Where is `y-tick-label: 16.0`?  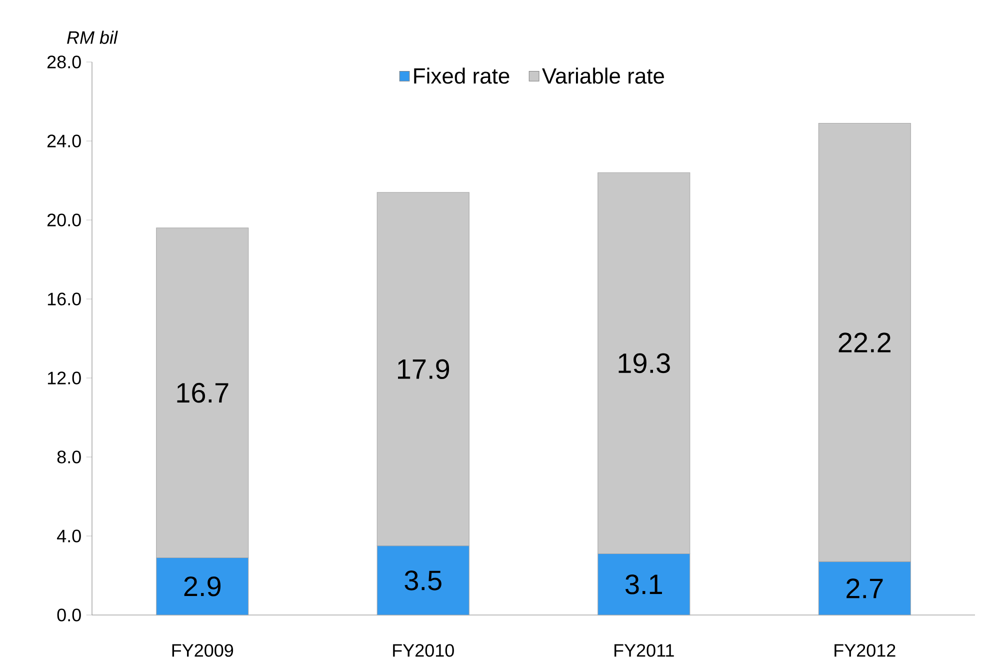 y-tick-label: 16.0 is located at coordinates (64, 299).